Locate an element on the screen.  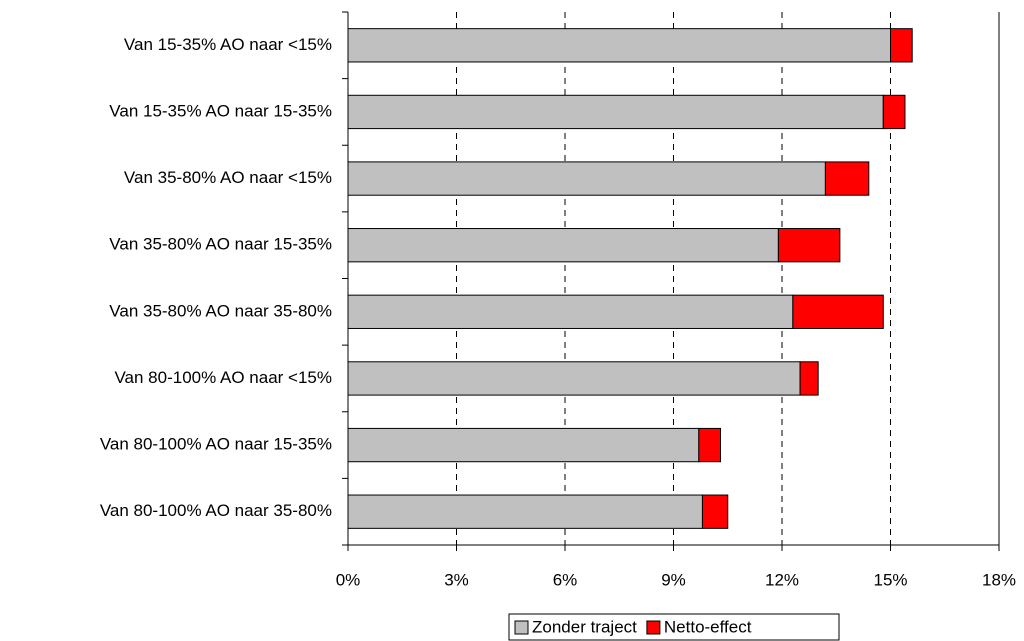
x-tick-label: 12% is located at coordinates (782, 579).